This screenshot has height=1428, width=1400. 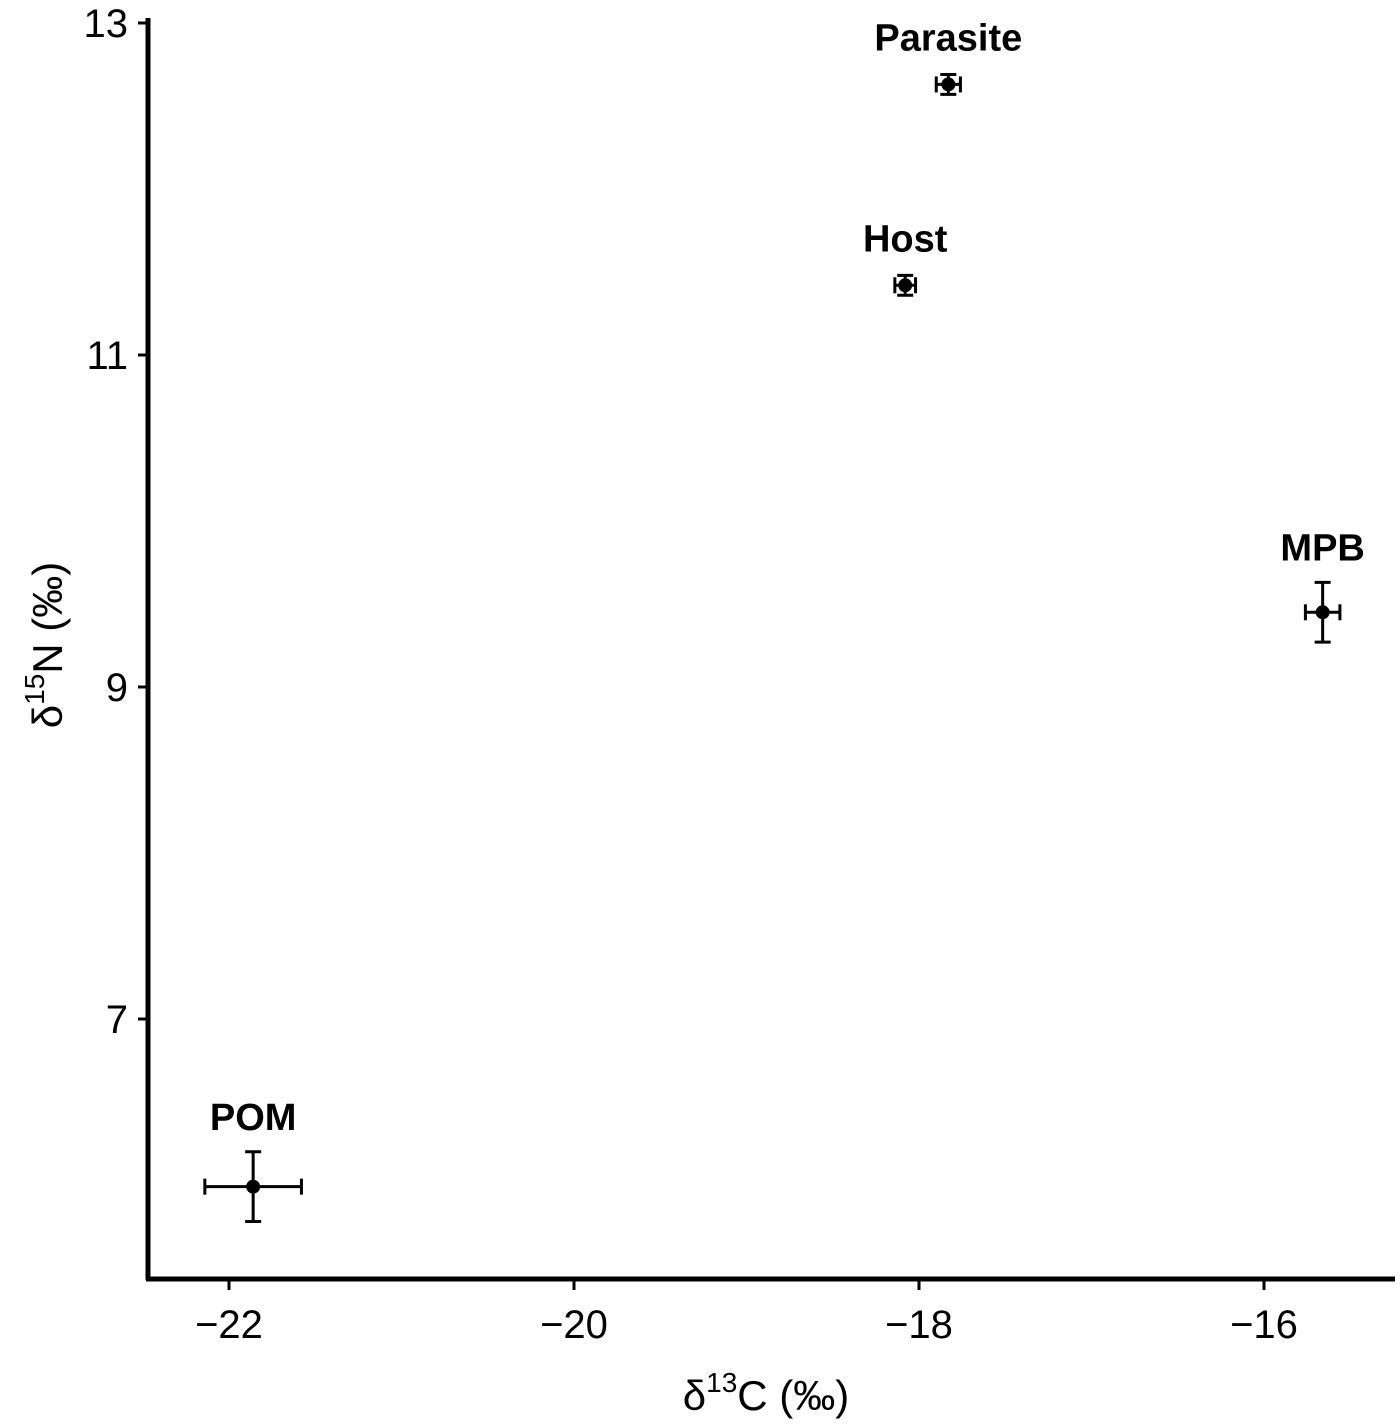 I want to click on point-label: POM, so click(x=253, y=1118).